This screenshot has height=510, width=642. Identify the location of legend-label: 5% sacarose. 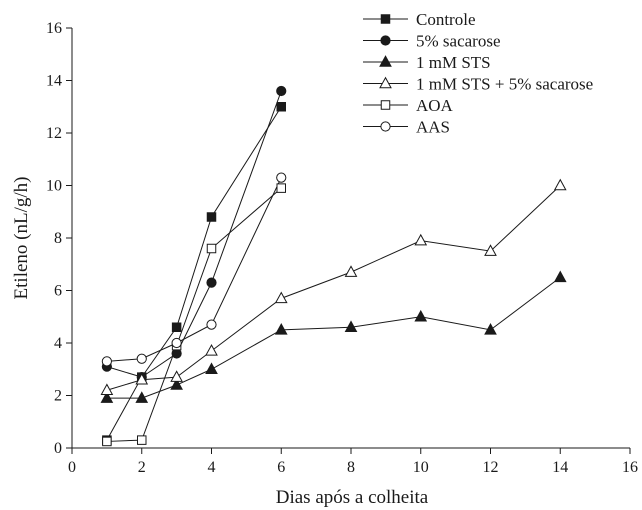
(458, 41).